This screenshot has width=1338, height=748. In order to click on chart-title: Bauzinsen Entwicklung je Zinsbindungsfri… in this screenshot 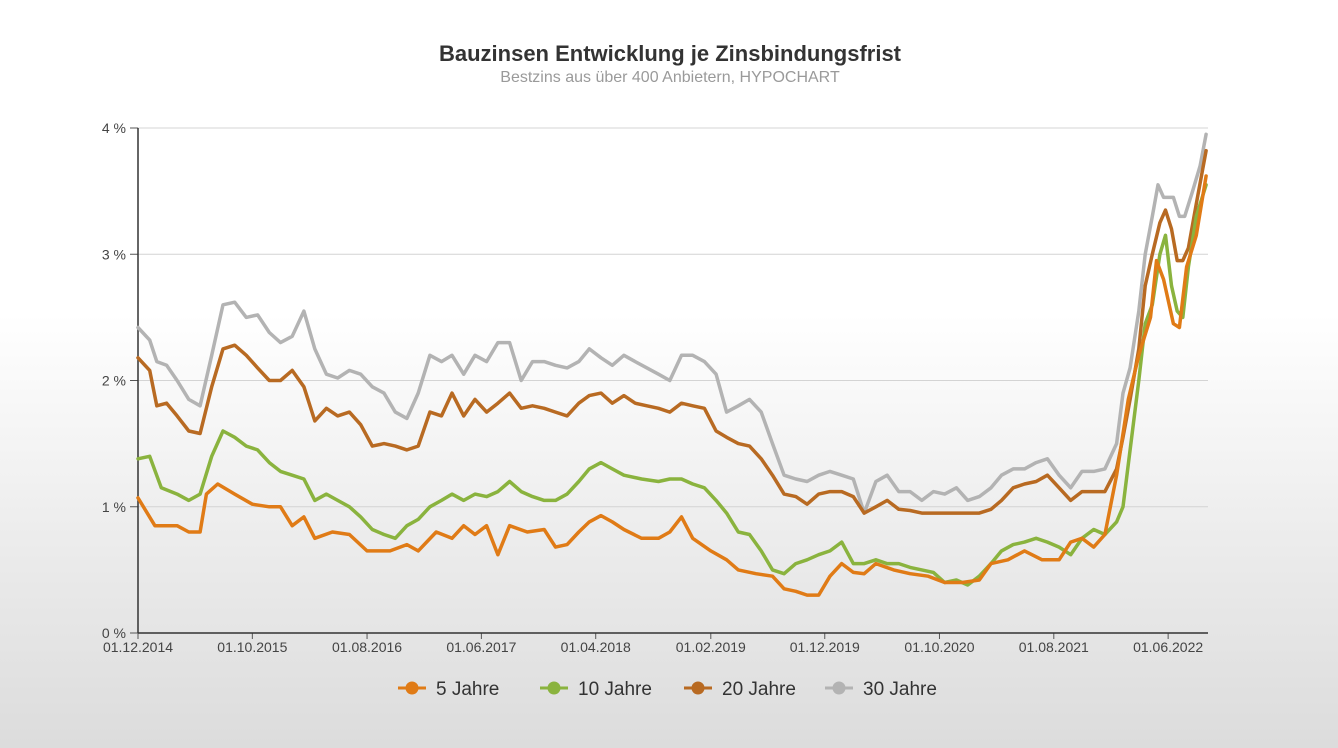, I will do `click(670, 53)`.